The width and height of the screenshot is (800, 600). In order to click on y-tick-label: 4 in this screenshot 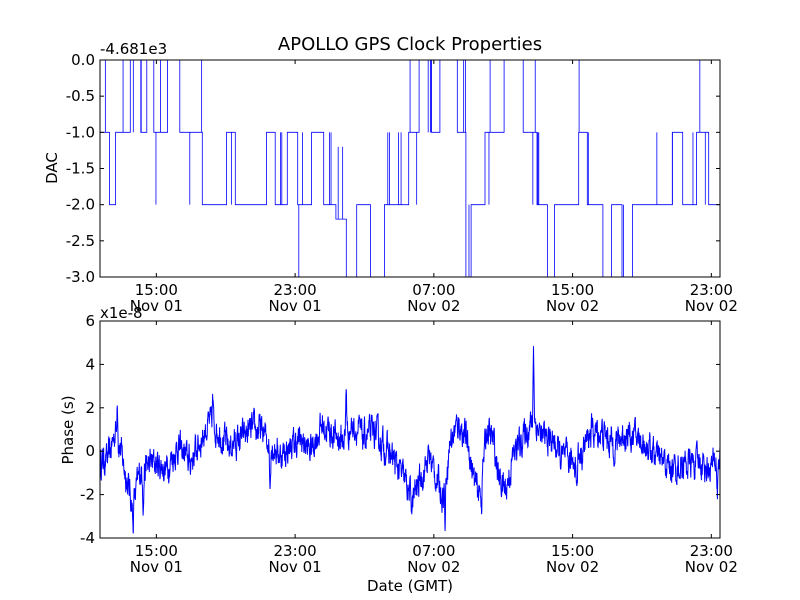, I will do `click(90, 364)`.